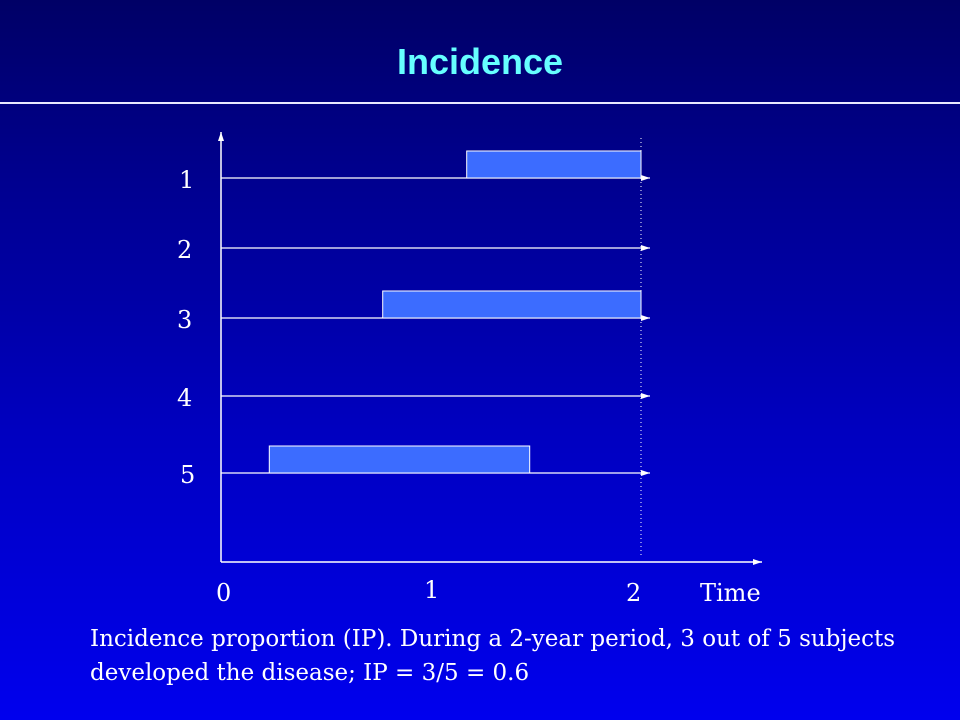  What do you see at coordinates (223, 593) in the screenshot?
I see `x-tick-label-0: 0` at bounding box center [223, 593].